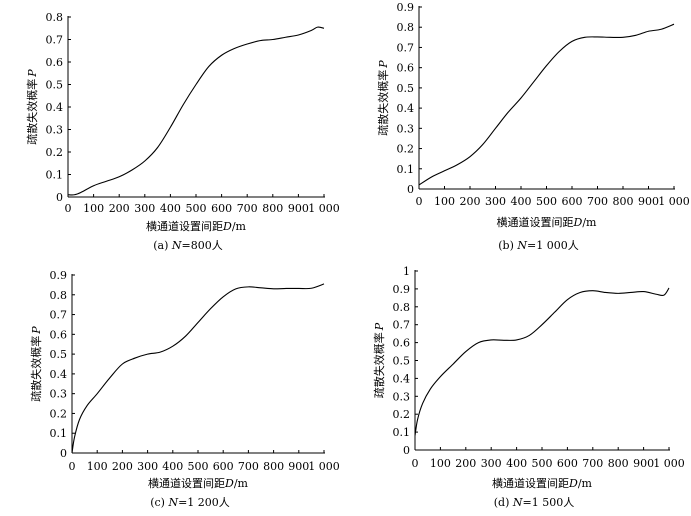 This screenshot has width=691, height=516. I want to click on panel-caption: (d) N=1 500人, so click(534, 502).